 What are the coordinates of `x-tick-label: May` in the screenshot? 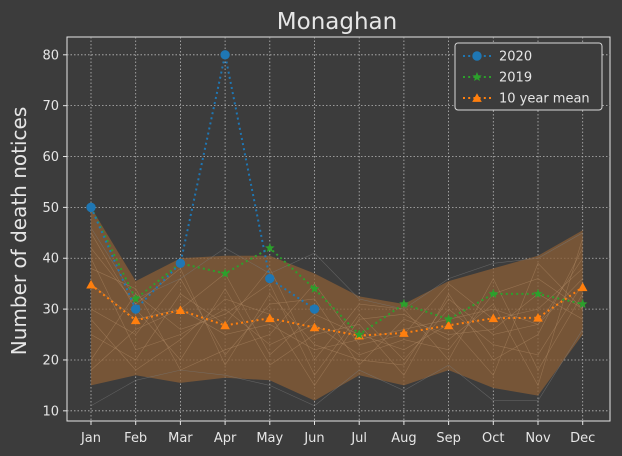 It's located at (269, 438).